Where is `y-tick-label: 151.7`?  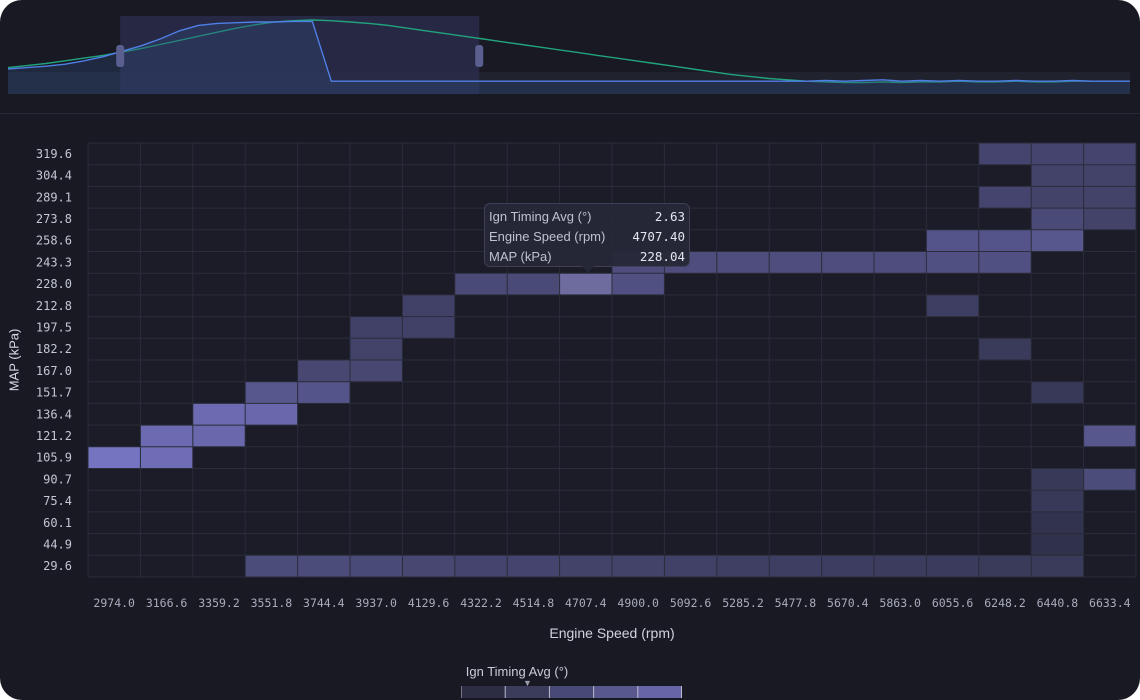
y-tick-label: 151.7 is located at coordinates (54, 393).